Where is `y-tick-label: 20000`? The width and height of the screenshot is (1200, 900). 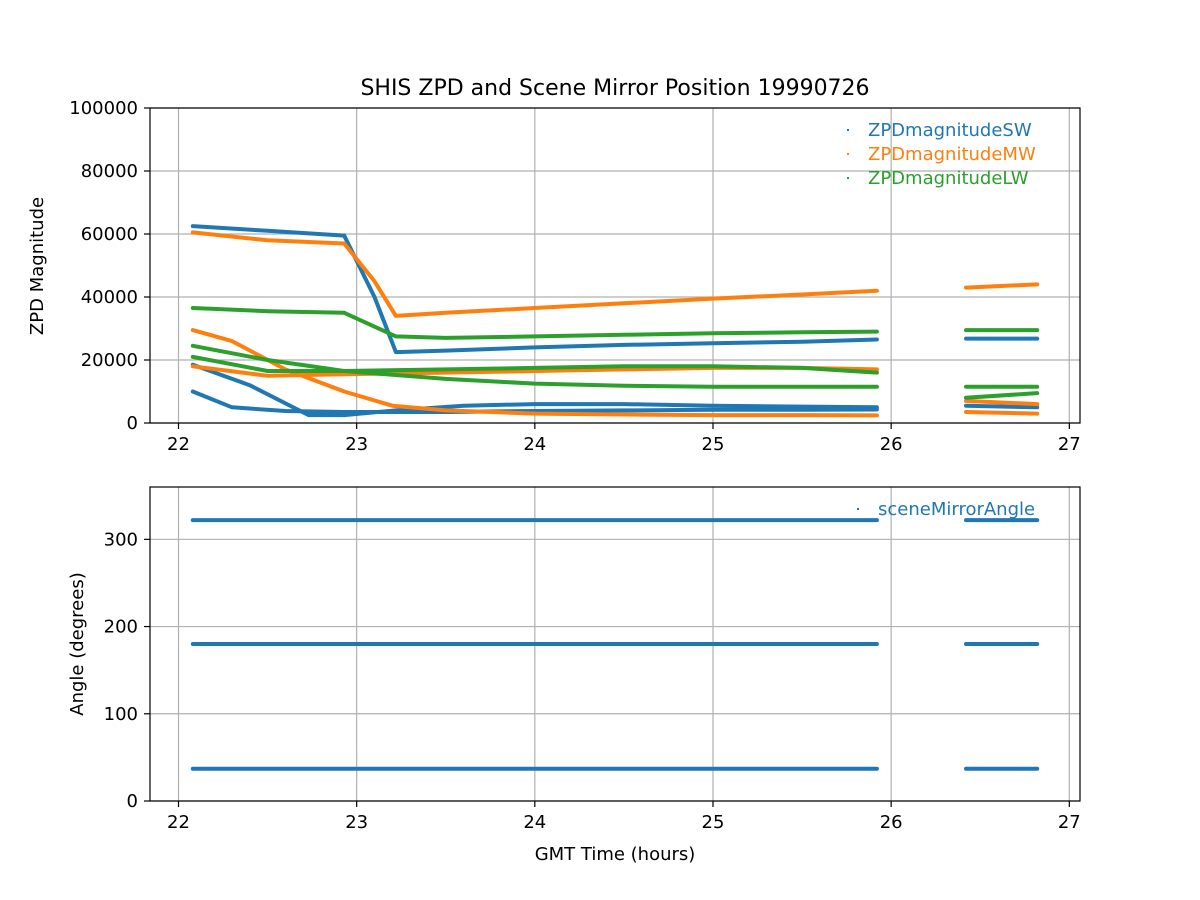 y-tick-label: 20000 is located at coordinates (109, 360).